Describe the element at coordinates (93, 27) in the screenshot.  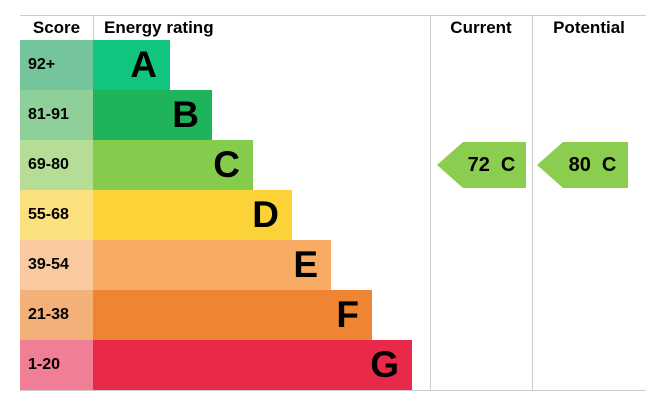
I see `divider-score-energy` at that location.